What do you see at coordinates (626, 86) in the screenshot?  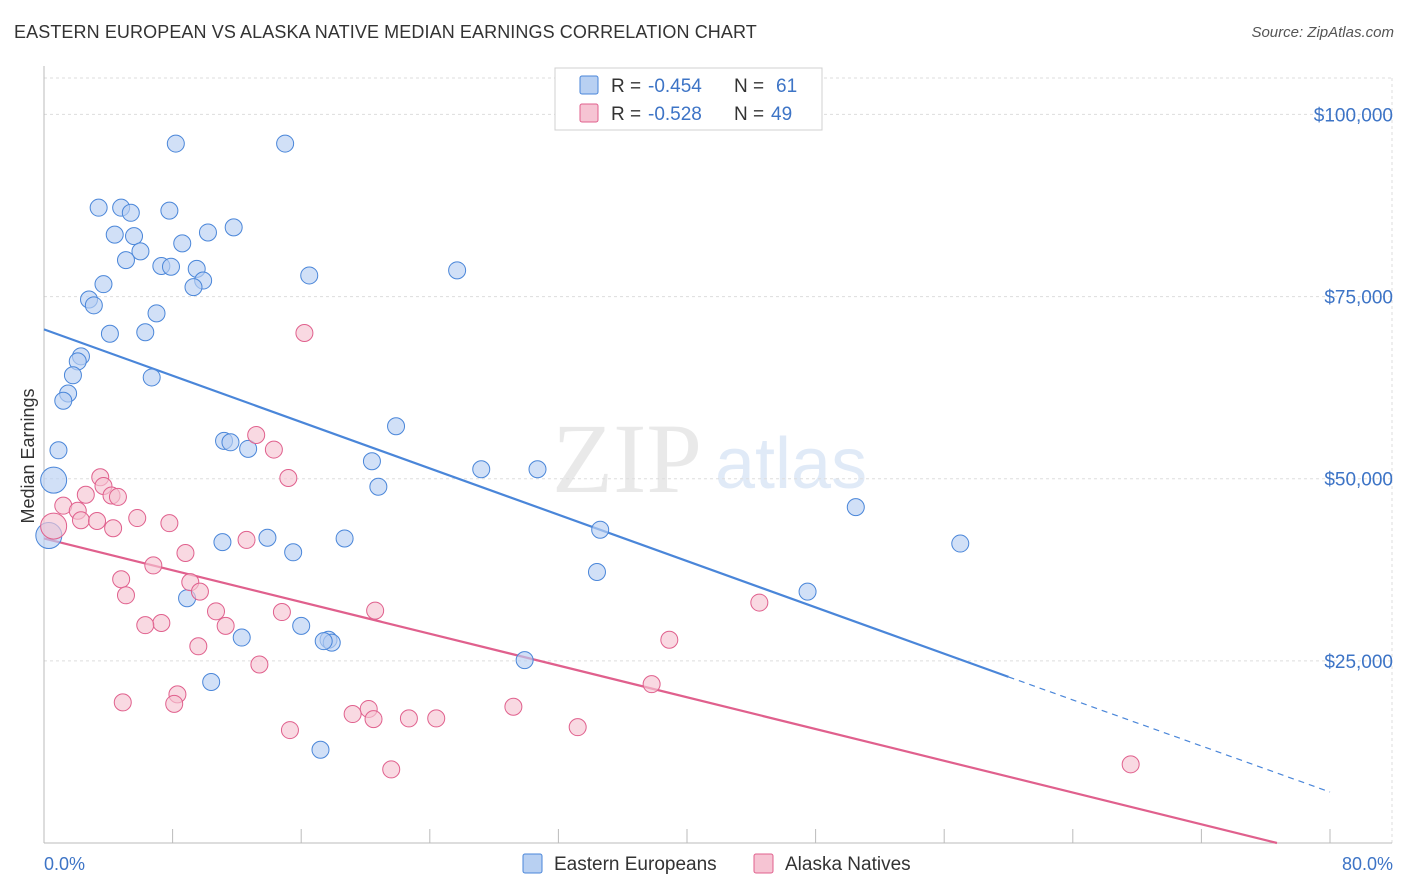 I see `legend-r-label-1: R =` at bounding box center [626, 86].